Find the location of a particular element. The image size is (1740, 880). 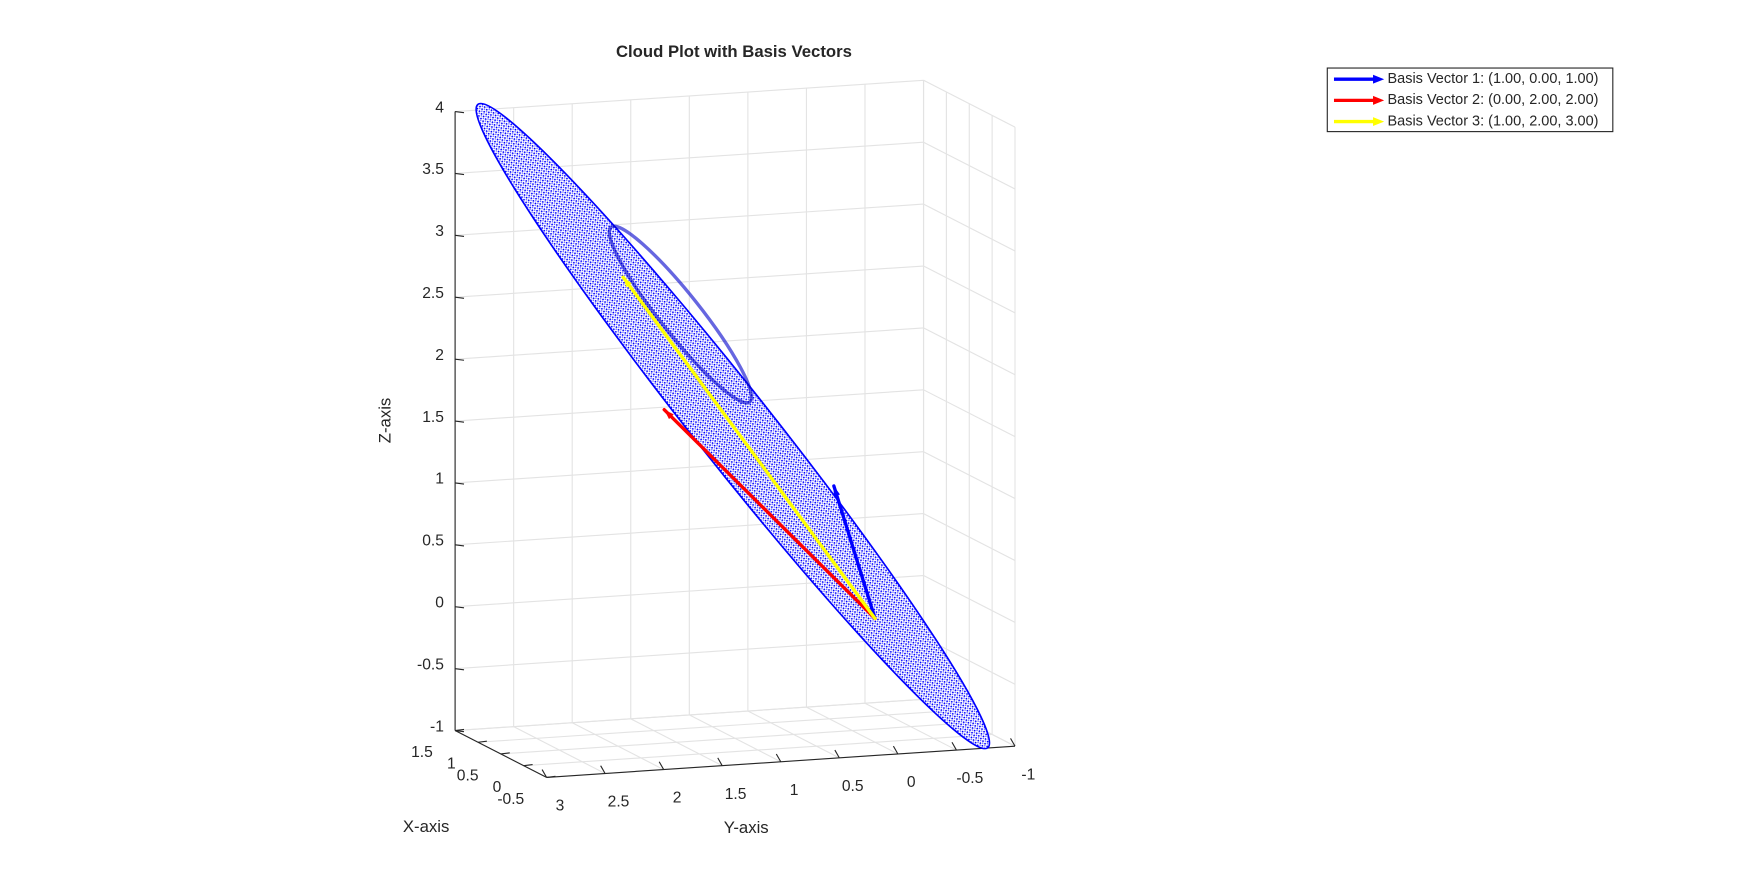

vectors is located at coordinates (749, 448).